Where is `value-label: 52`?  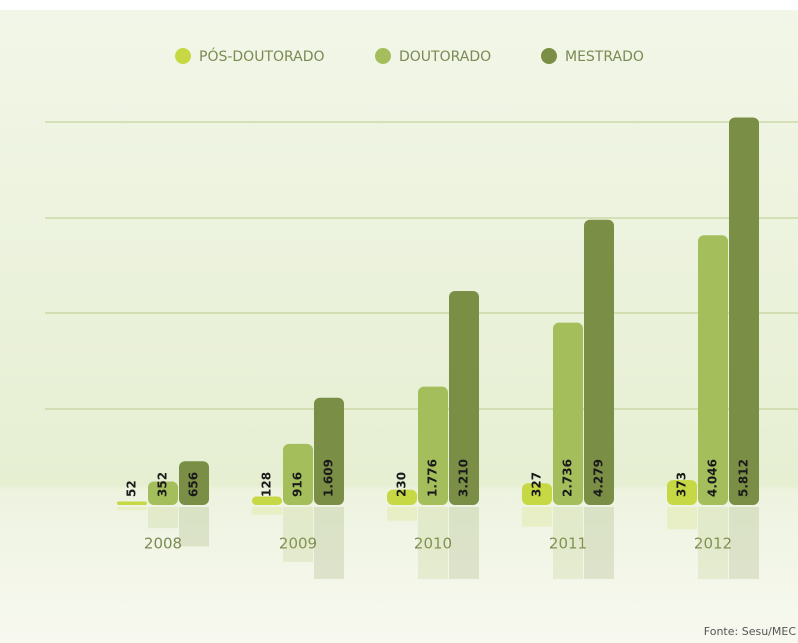 value-label: 52 is located at coordinates (132, 488).